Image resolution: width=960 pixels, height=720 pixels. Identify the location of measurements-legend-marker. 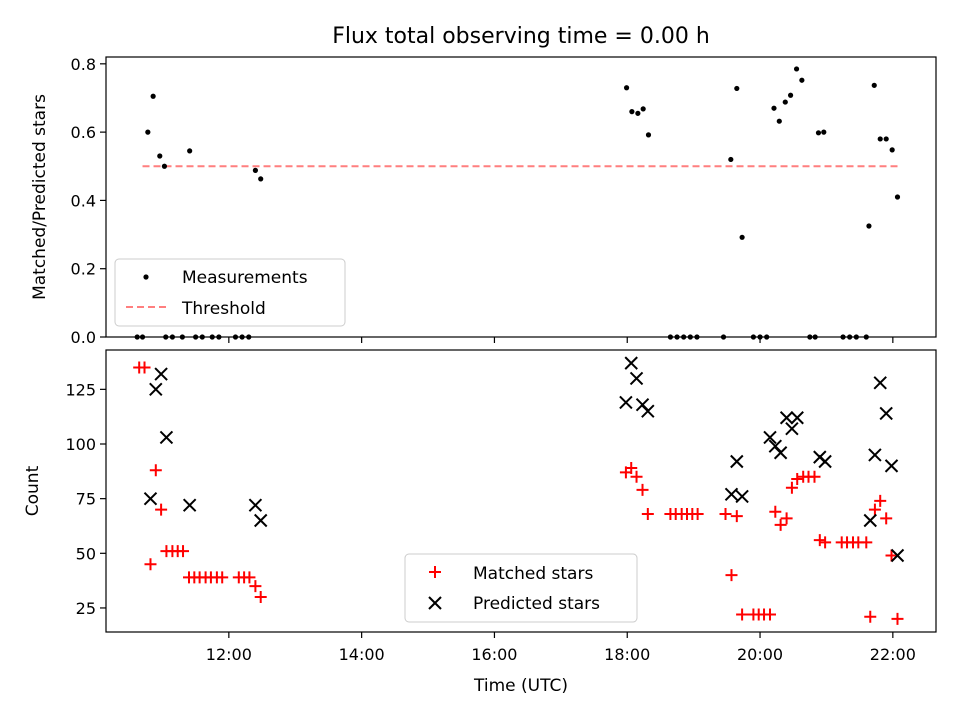
(146, 277).